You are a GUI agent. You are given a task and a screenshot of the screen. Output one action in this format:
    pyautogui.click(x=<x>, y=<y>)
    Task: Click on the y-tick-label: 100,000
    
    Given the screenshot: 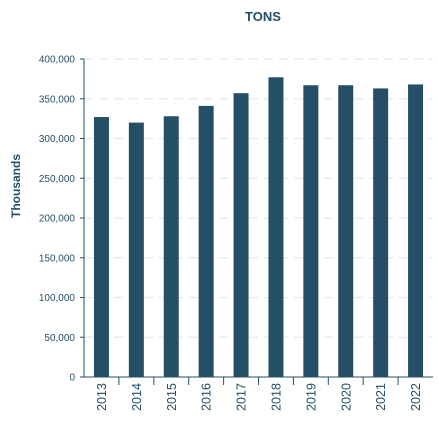 What is the action you would take?
    pyautogui.click(x=57, y=298)
    